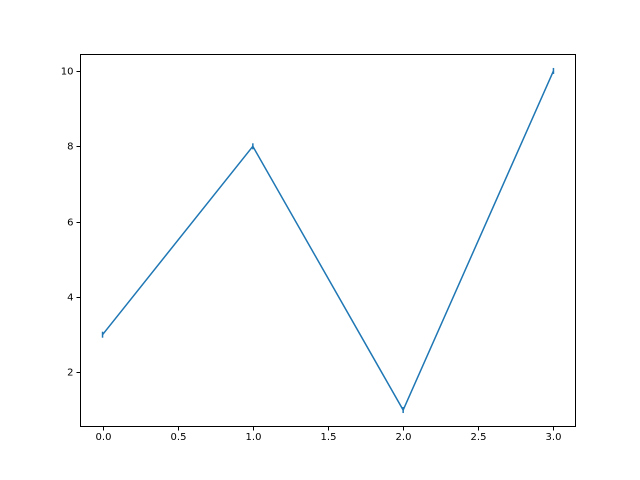 This screenshot has width=640, height=480. What do you see at coordinates (179, 437) in the screenshot?
I see `x-tick-label: 0.5` at bounding box center [179, 437].